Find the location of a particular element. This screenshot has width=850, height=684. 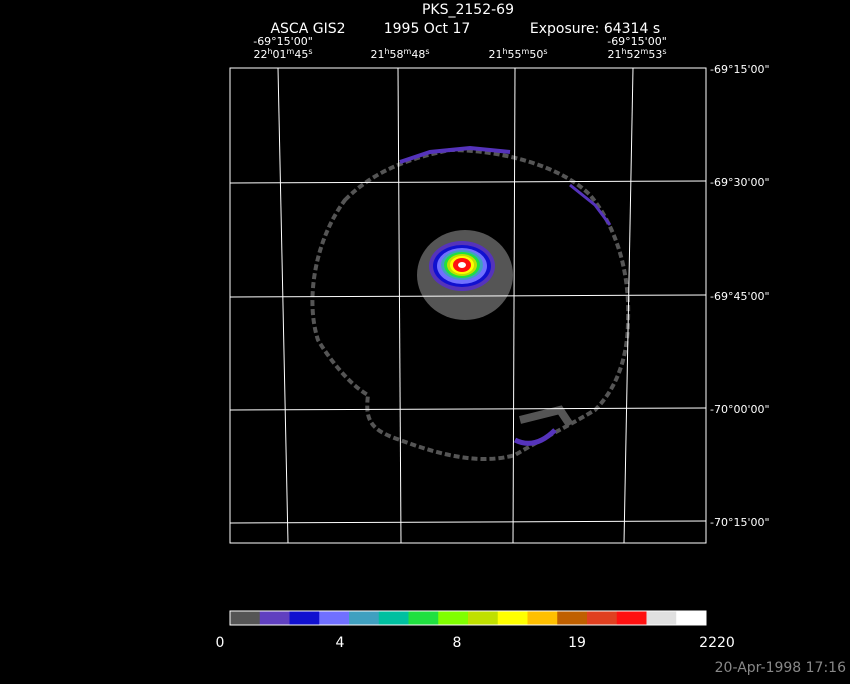

colorbar-label: 8 is located at coordinates (457, 643).